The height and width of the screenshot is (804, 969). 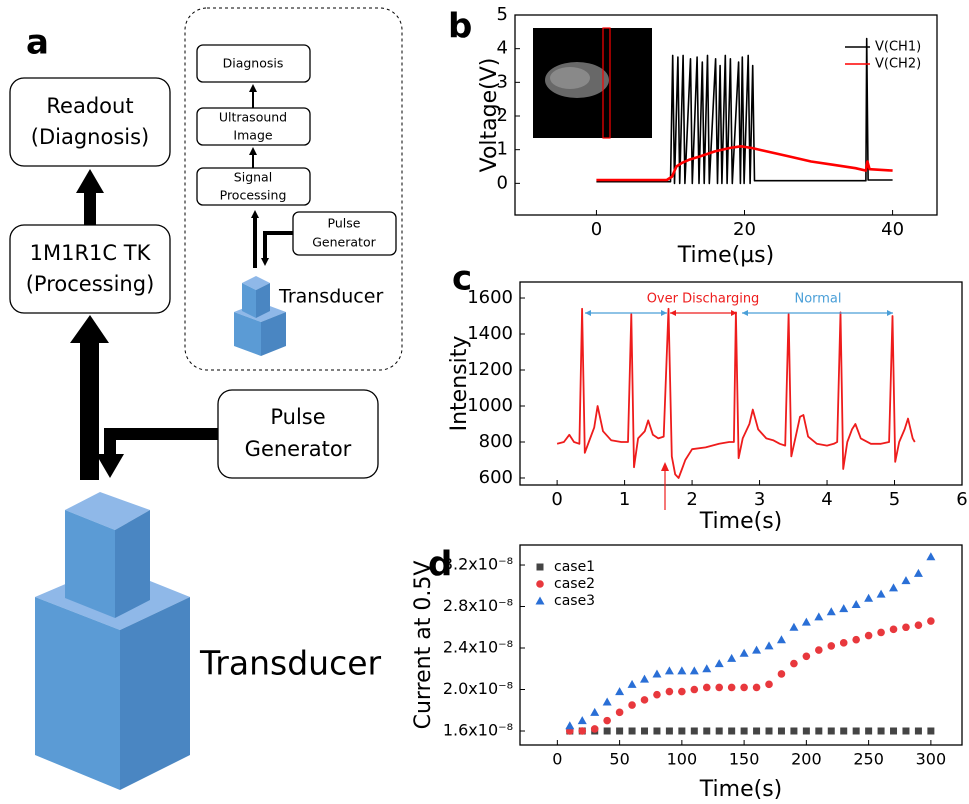 I want to click on pulse-generator-box, so click(x=298, y=434).